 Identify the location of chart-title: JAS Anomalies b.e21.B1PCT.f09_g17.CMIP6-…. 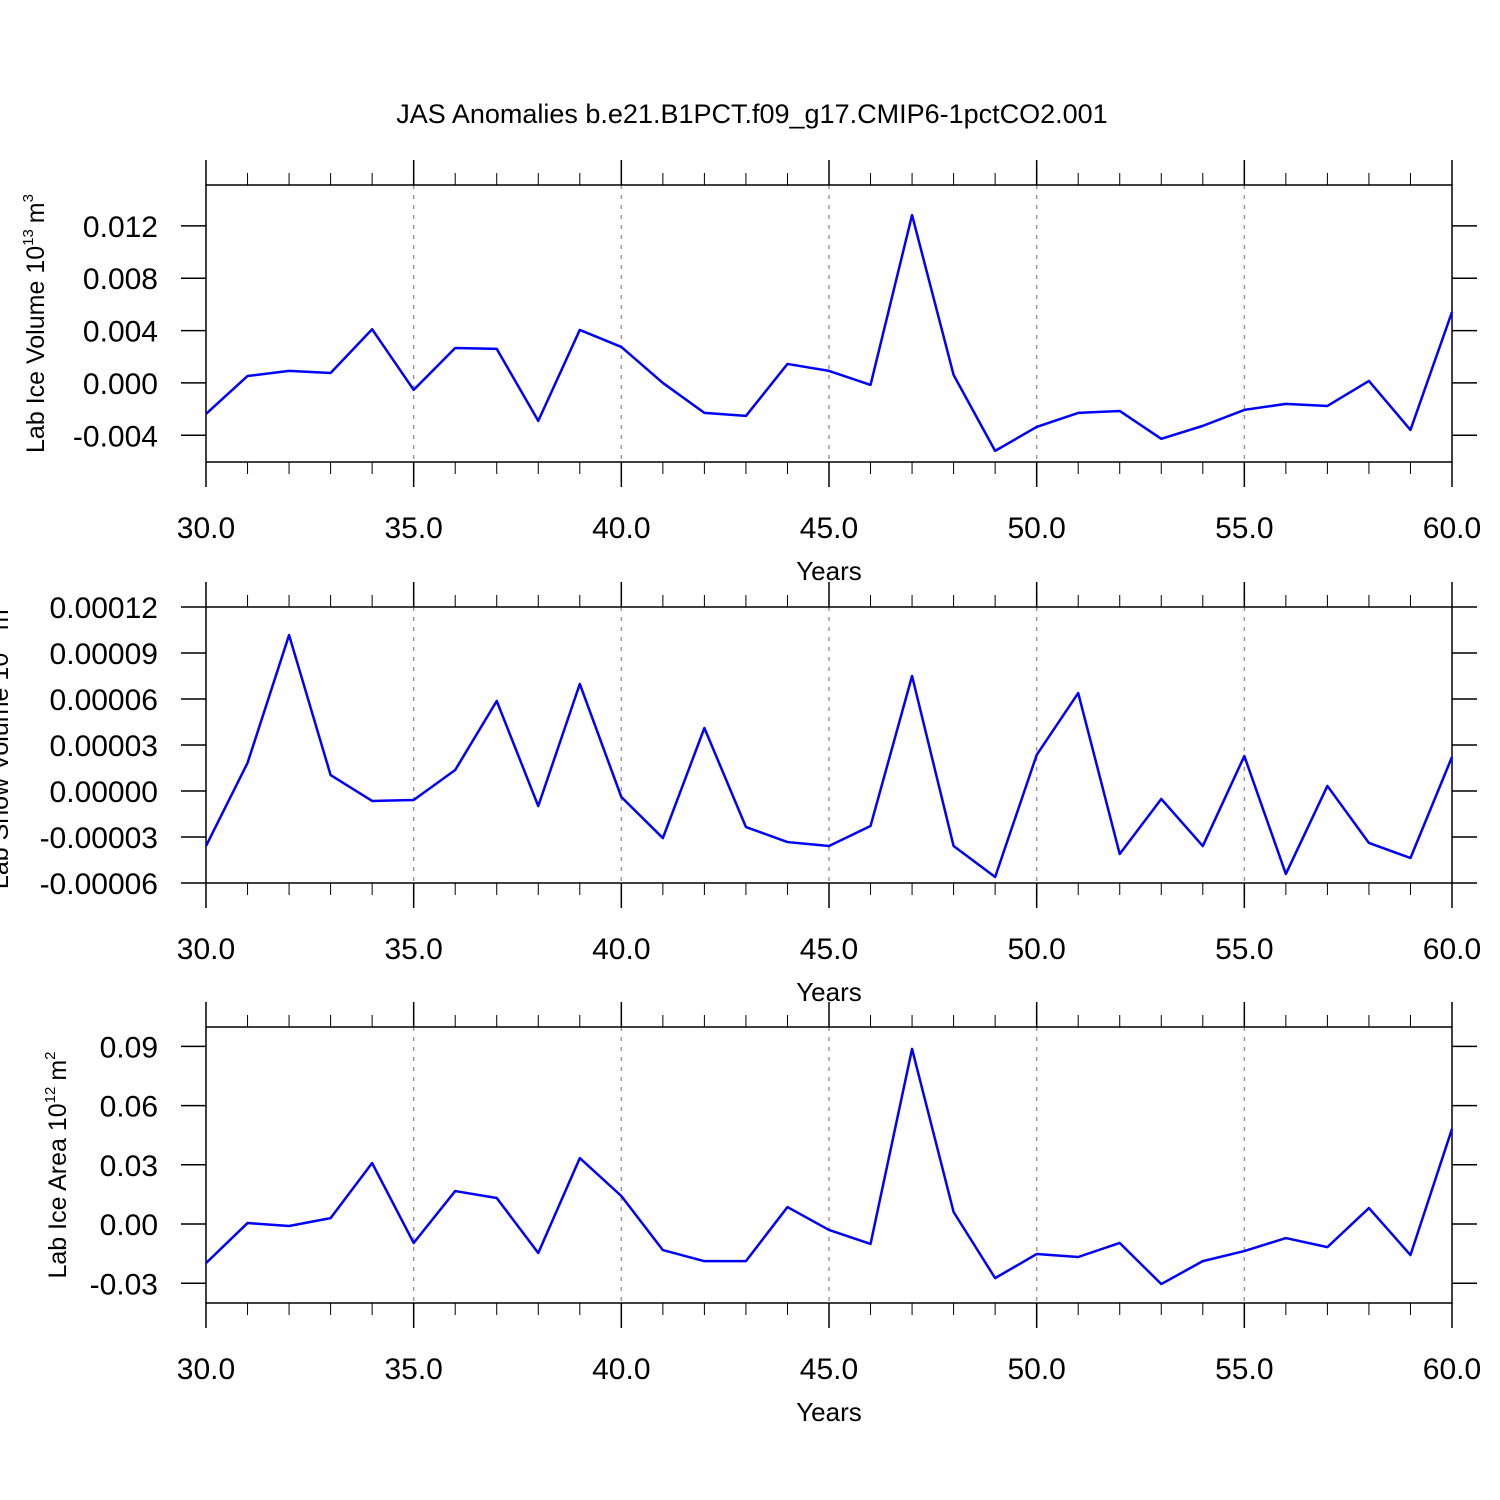
(751, 114).